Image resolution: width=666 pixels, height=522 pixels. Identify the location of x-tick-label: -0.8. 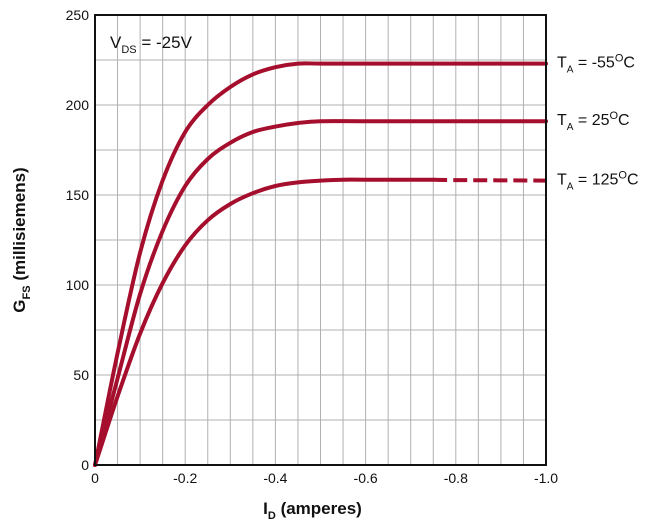
(456, 478).